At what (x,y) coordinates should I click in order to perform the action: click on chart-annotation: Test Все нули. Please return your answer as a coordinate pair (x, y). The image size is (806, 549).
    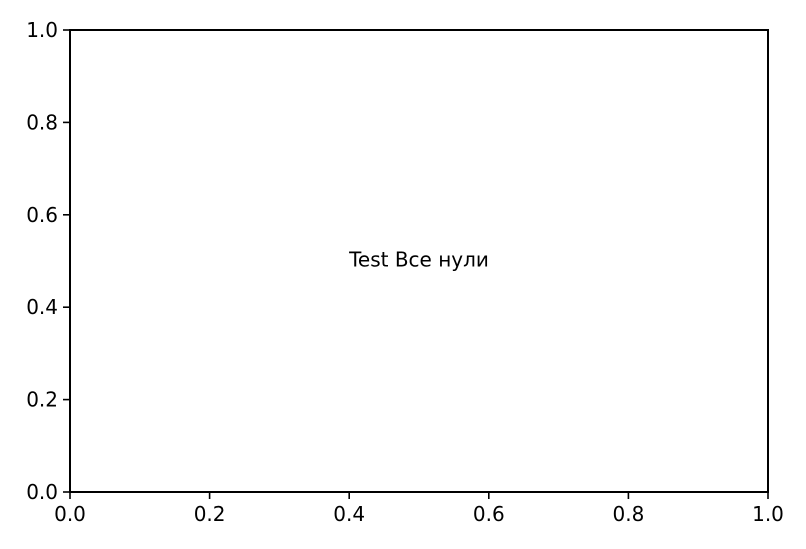
    Looking at the image, I should click on (418, 260).